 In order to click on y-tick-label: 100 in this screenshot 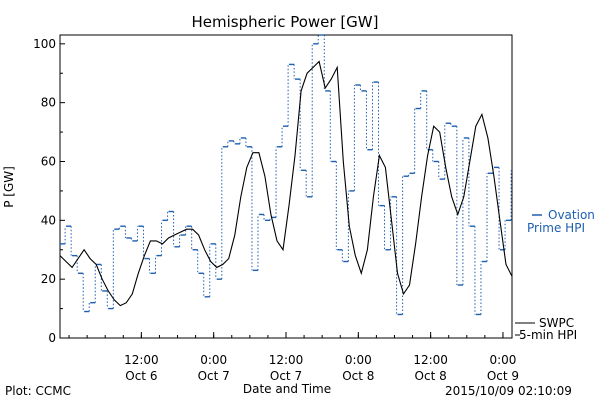, I will do `click(44, 44)`.